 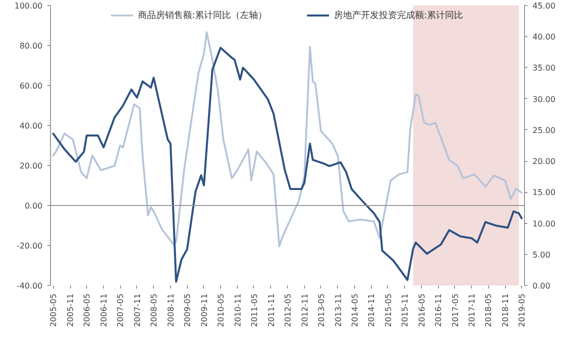 What do you see at coordinates (321, 310) in the screenshot?
I see `x-tick-label: 2013-05` at bounding box center [321, 310].